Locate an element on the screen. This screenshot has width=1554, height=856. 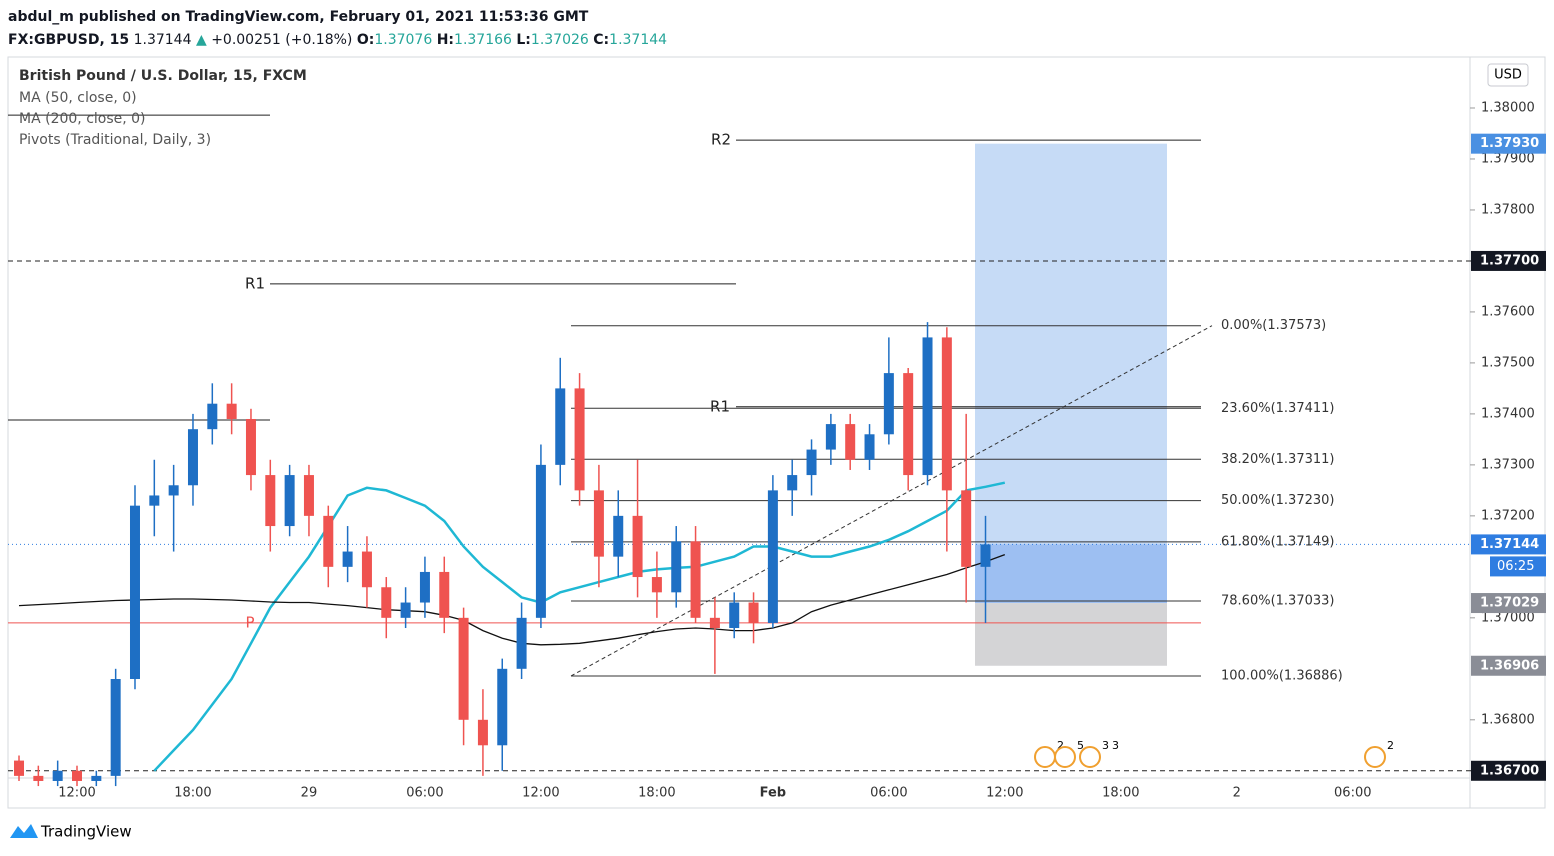
x-tick-label: 12:00 is located at coordinates (540, 793).